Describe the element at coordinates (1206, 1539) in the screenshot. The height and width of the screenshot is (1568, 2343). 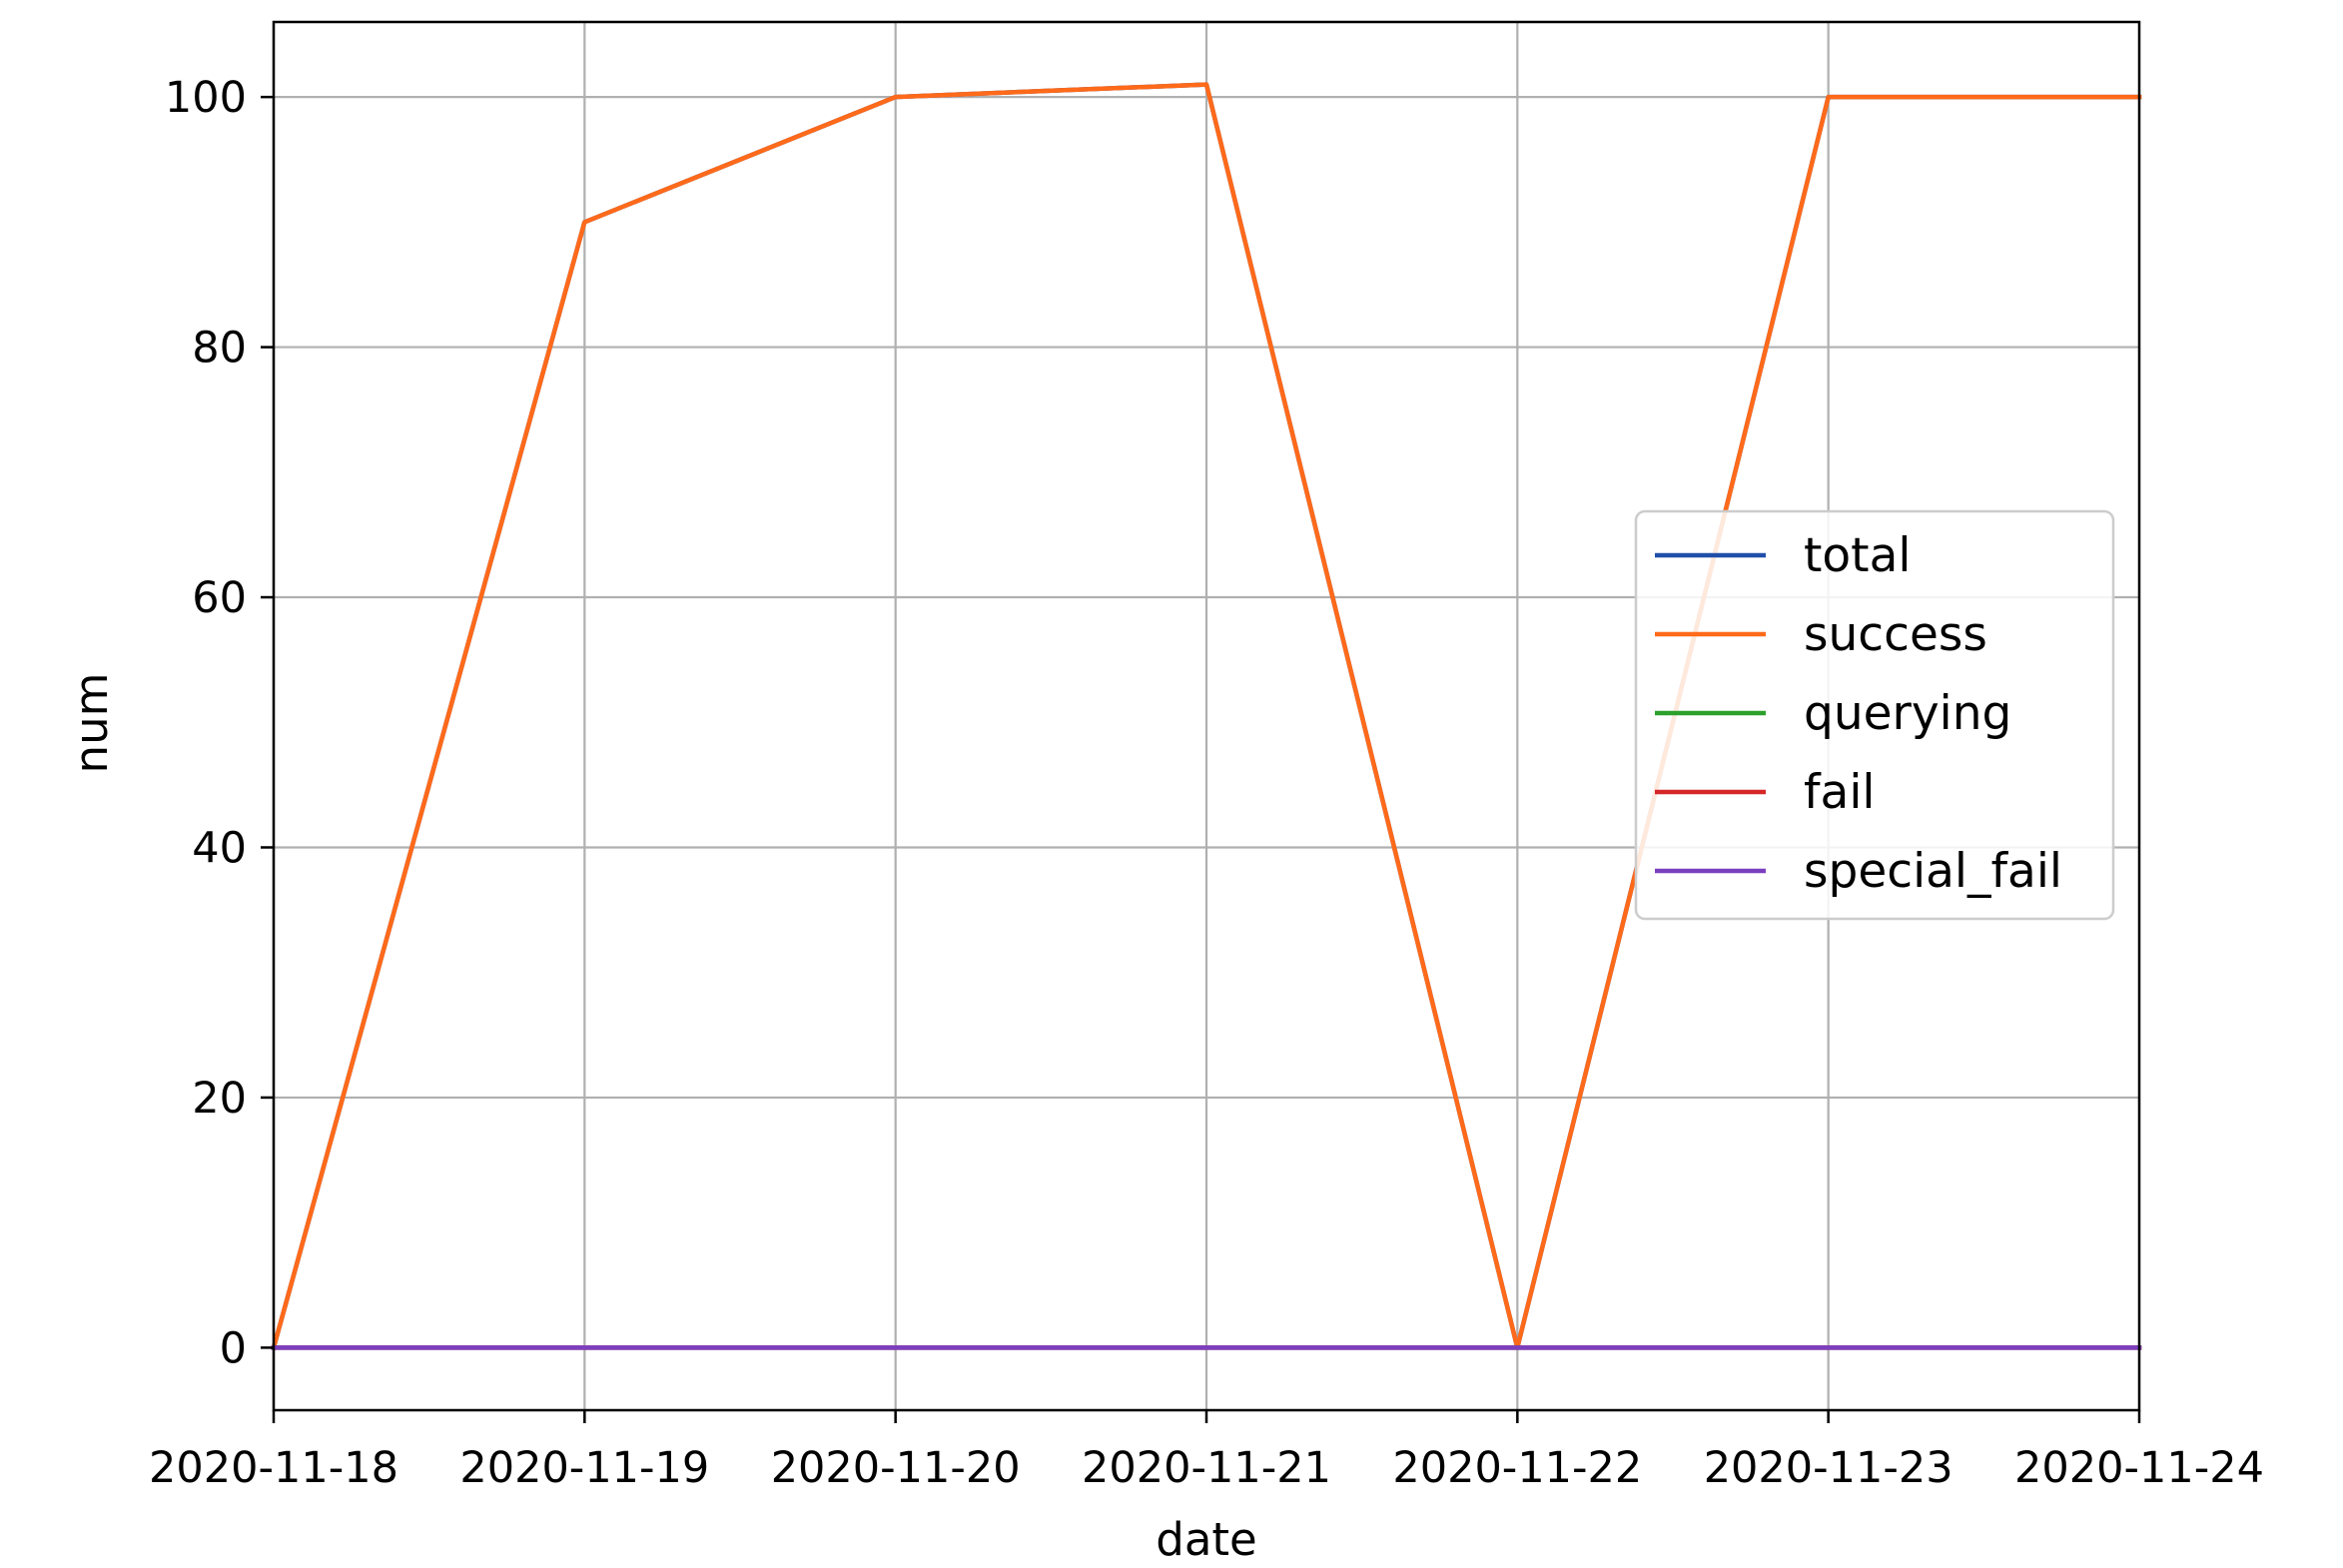
I see `x-axis-title: date` at that location.